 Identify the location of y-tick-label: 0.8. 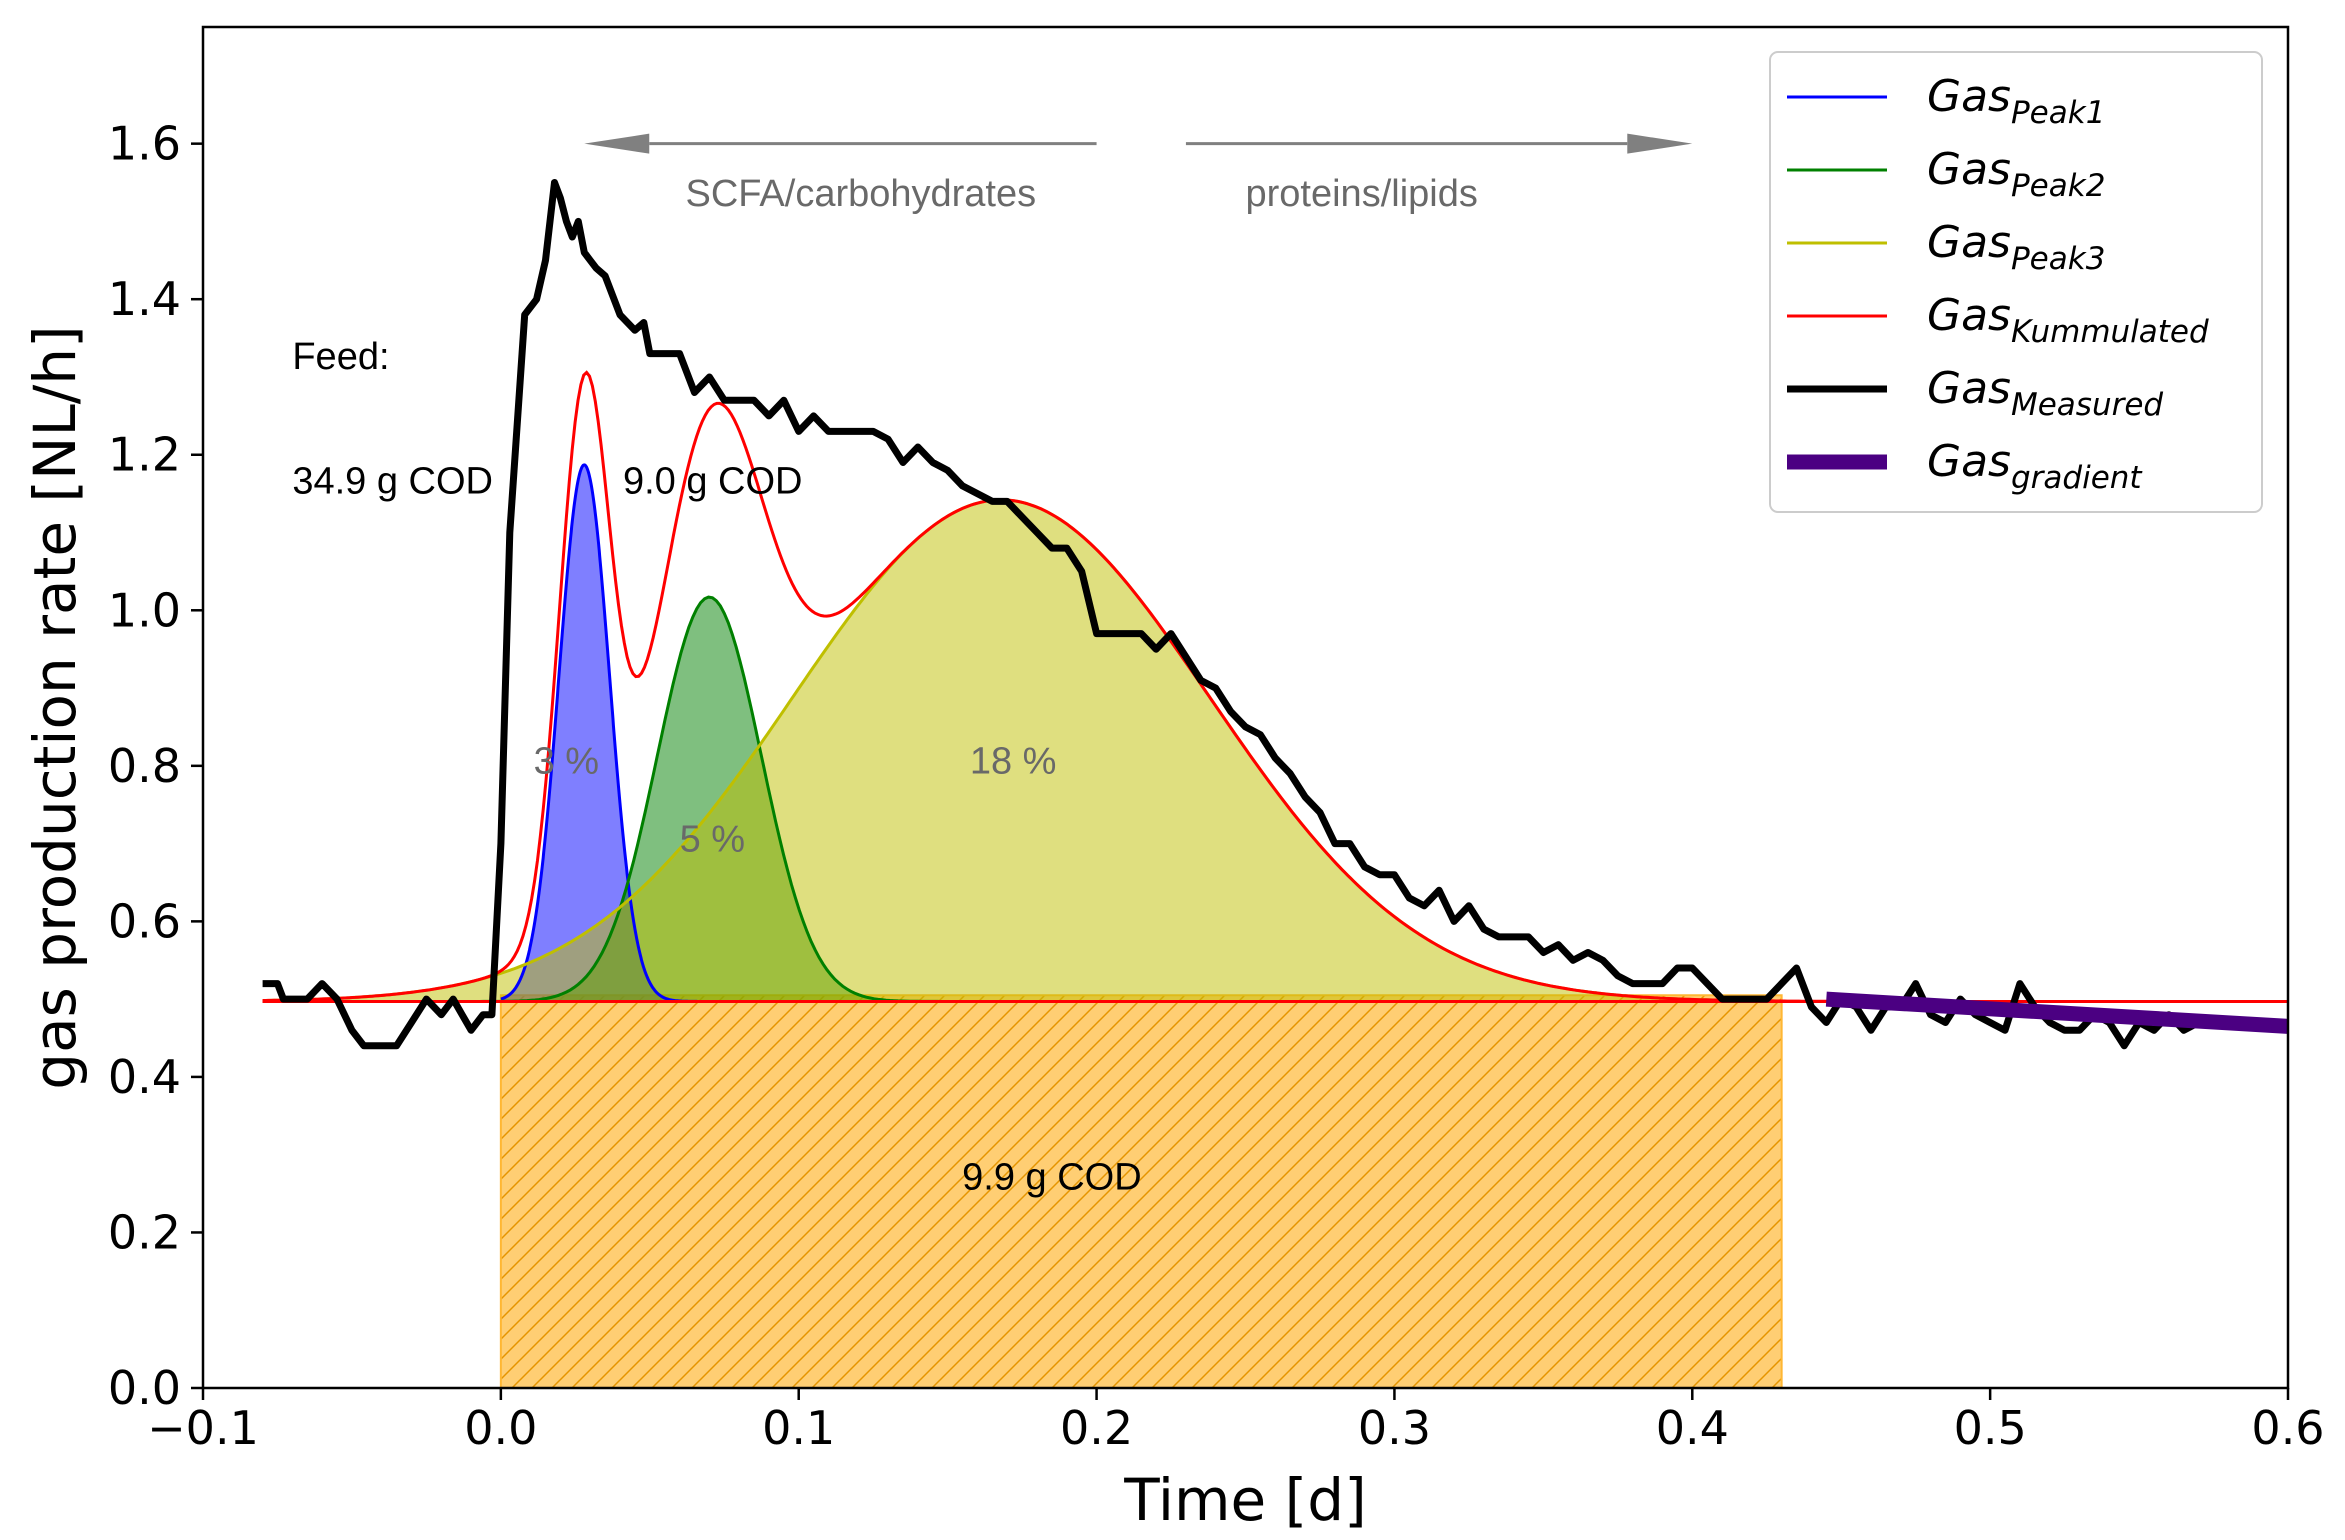
(144, 766).